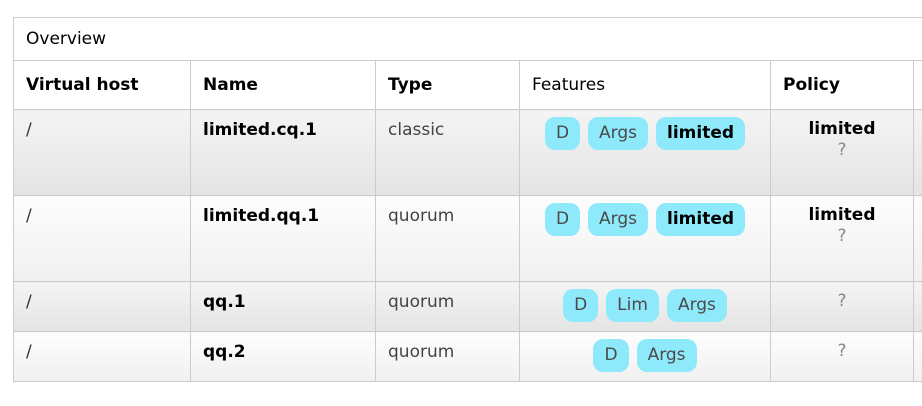 Image resolution: width=922 pixels, height=406 pixels. I want to click on column-header-virtual-host: Virtual host, so click(102, 85).